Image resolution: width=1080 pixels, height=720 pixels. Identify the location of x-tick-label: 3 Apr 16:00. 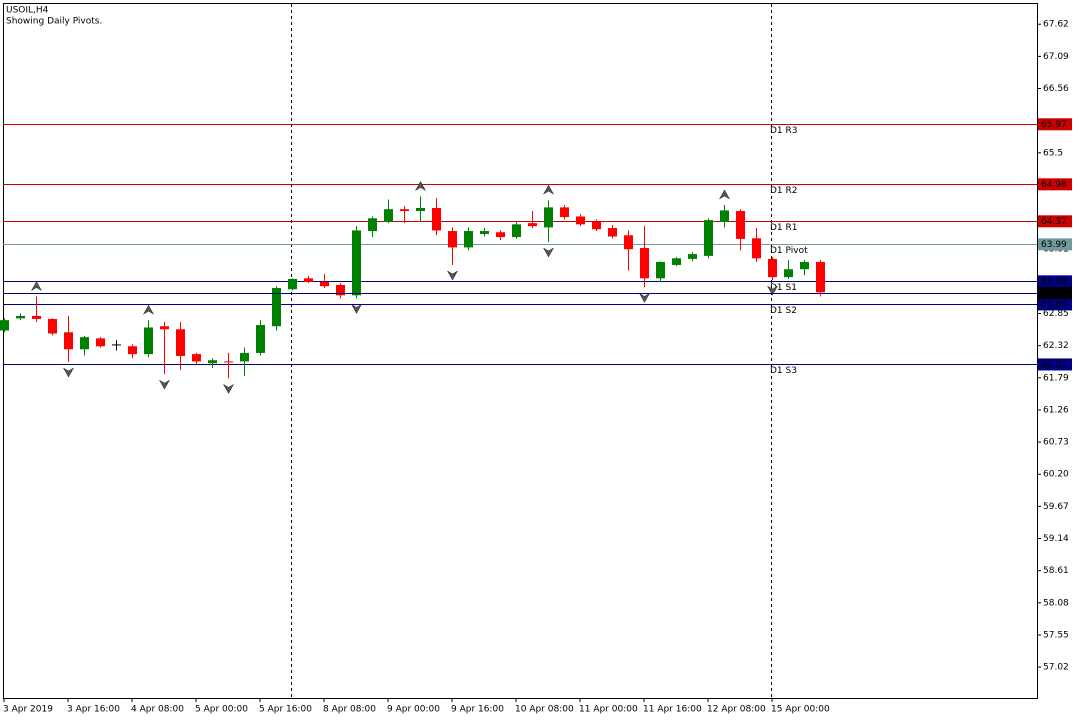
(93, 710).